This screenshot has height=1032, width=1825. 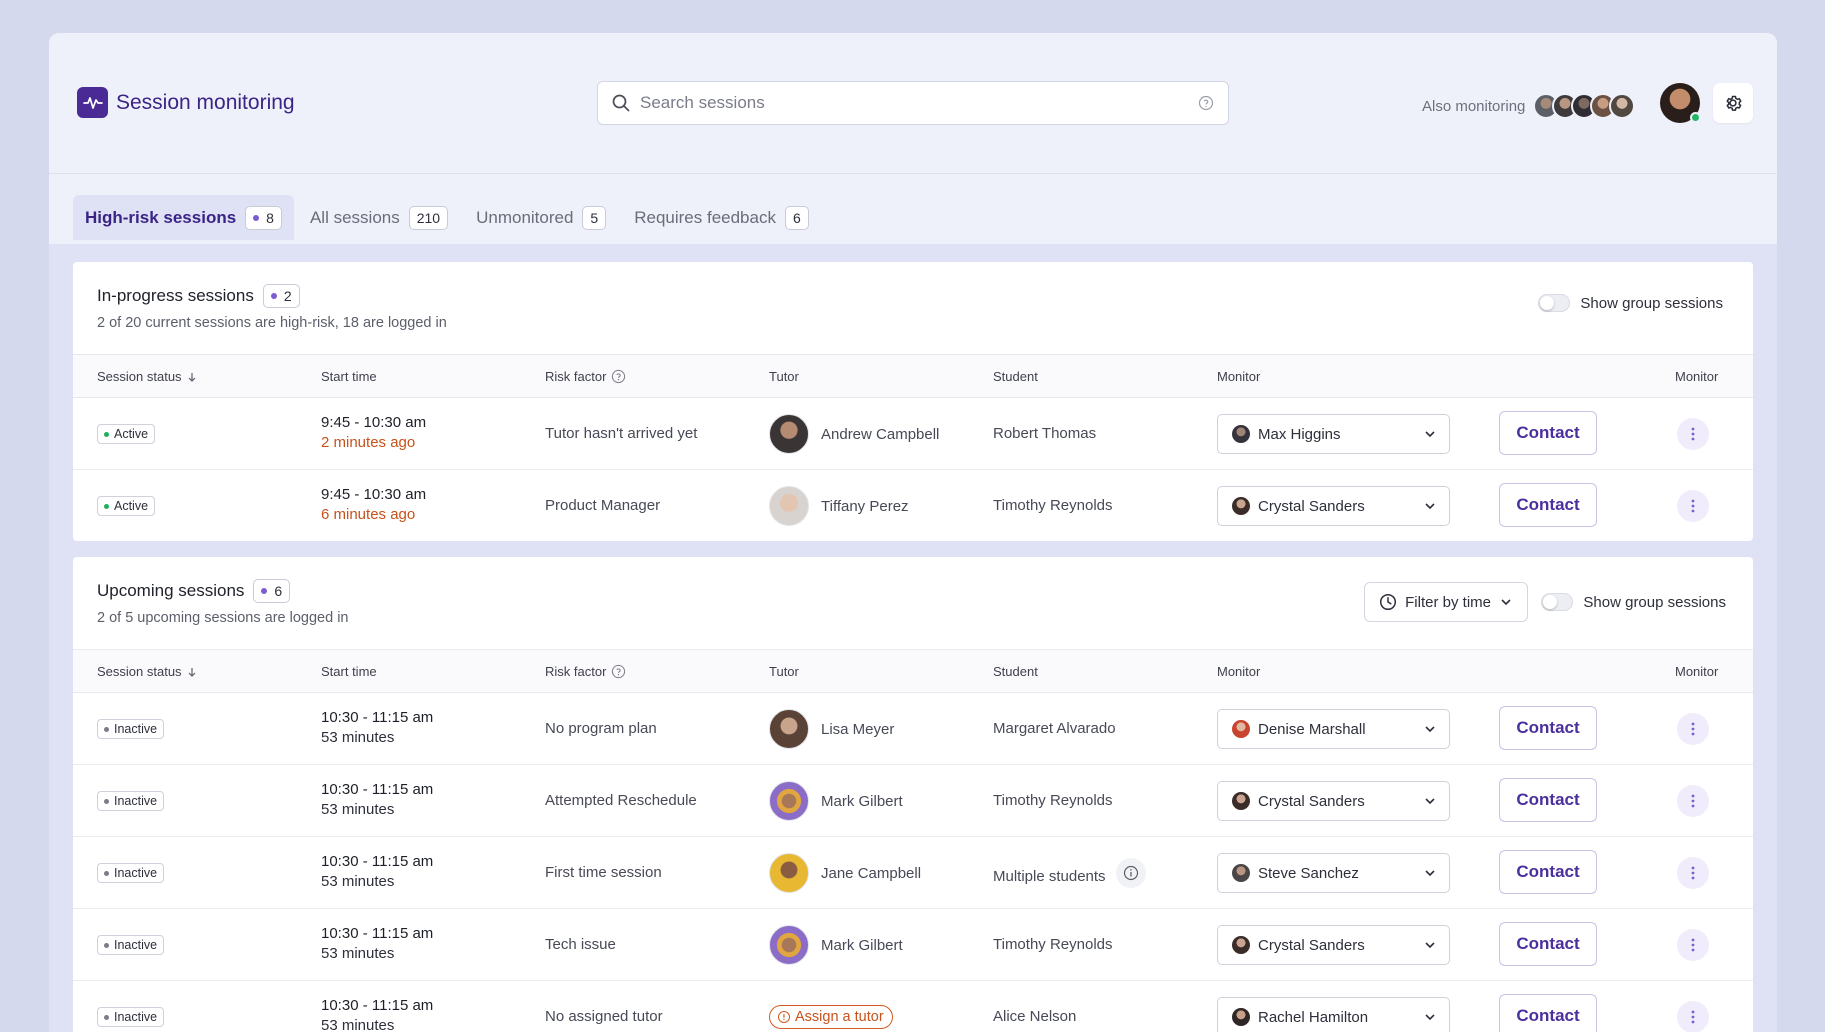 What do you see at coordinates (1053, 505) in the screenshot?
I see `student: Timothy Reynolds` at bounding box center [1053, 505].